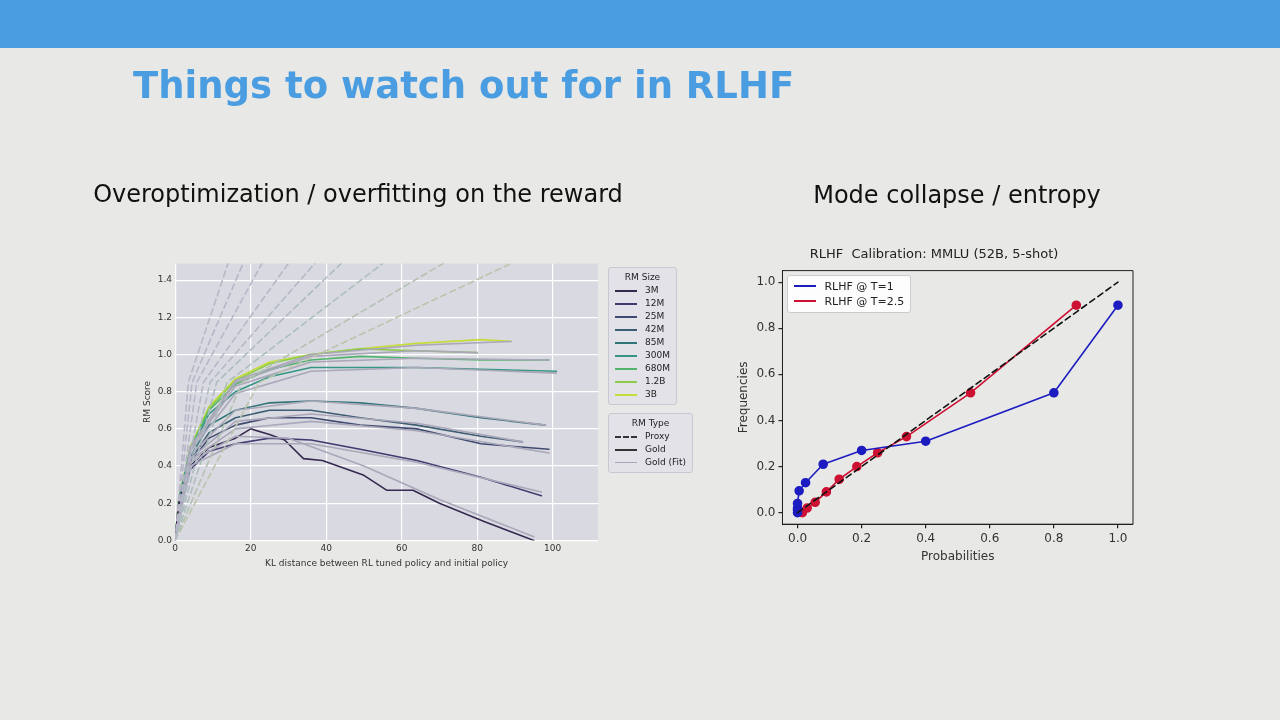  I want to click on x-tick-label: 0.4, so click(926, 537).